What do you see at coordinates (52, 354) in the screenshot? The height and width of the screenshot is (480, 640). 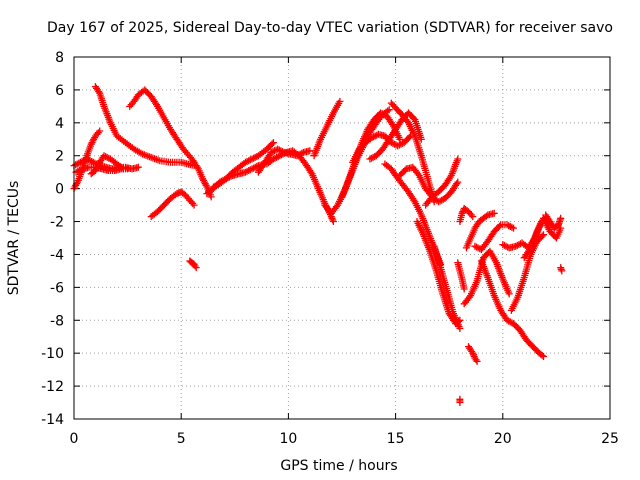 I see `y-tick-label: -10` at bounding box center [52, 354].